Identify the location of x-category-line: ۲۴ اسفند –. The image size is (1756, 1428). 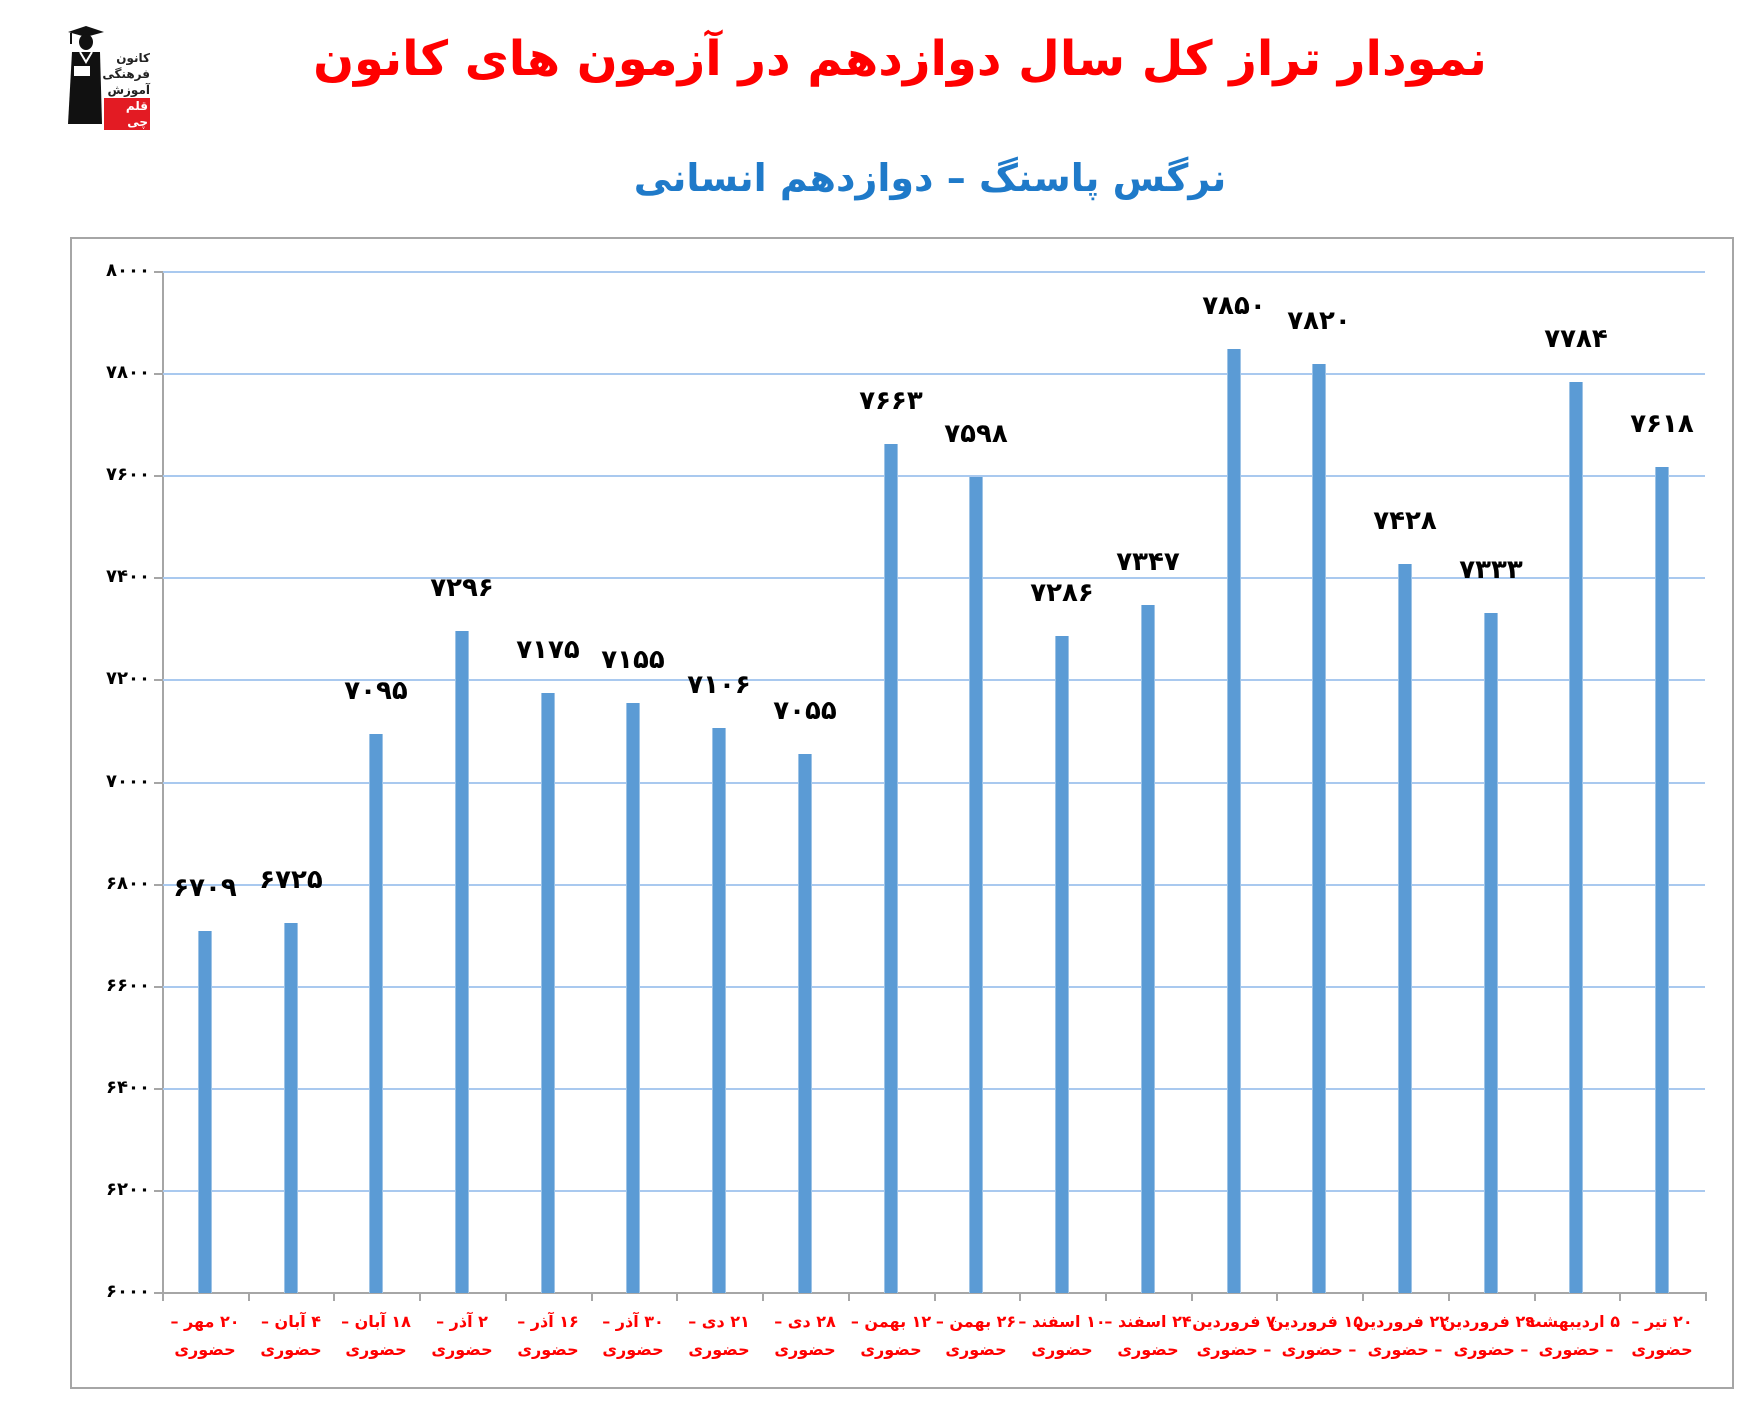
(1148, 1321).